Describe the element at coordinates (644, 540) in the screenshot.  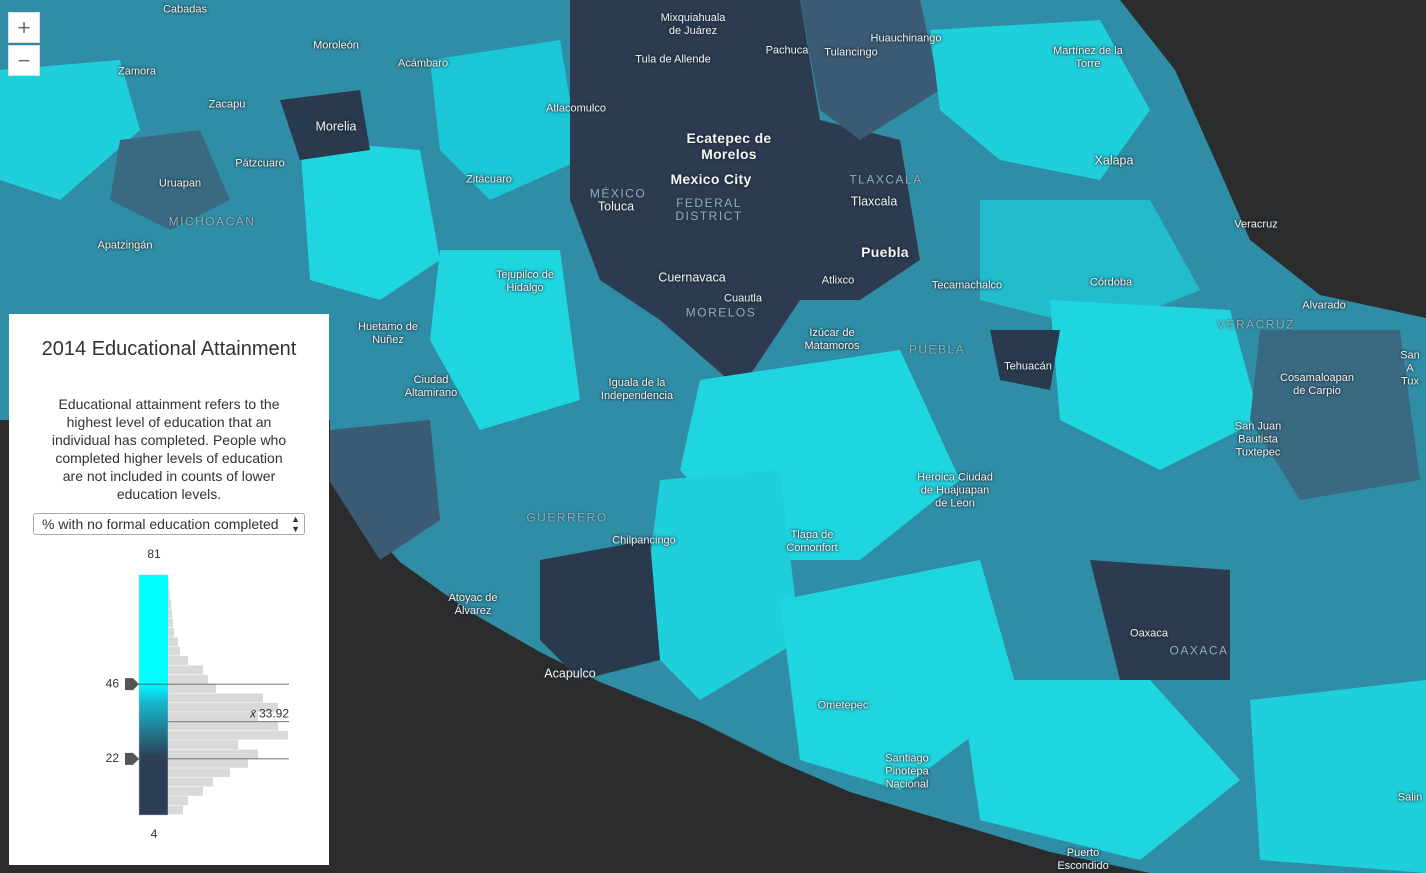
I see `city-label: Chilpancingo` at that location.